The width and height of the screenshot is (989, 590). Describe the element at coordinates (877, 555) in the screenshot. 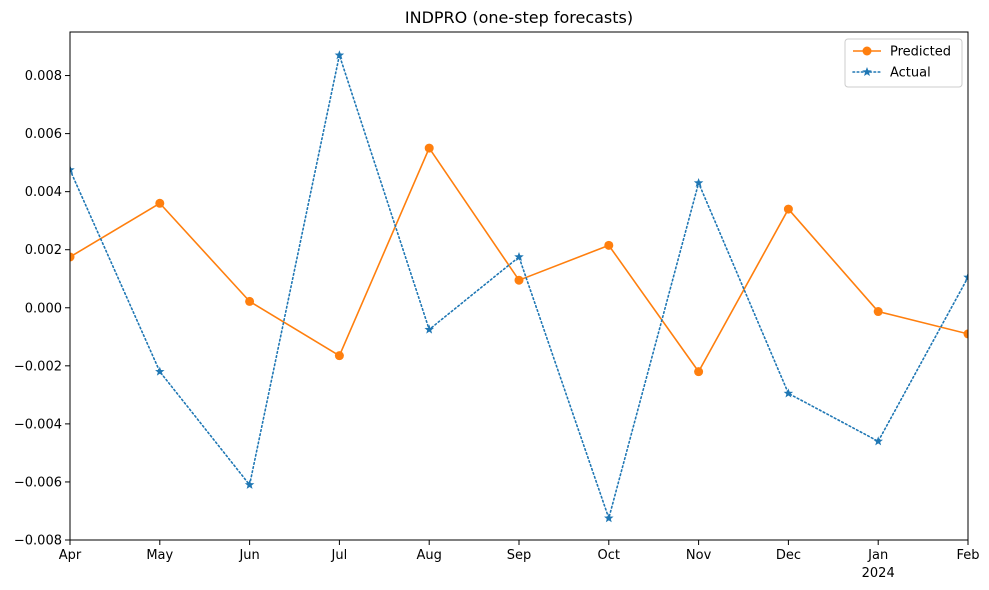

I see `x-tick-label: Jan` at that location.